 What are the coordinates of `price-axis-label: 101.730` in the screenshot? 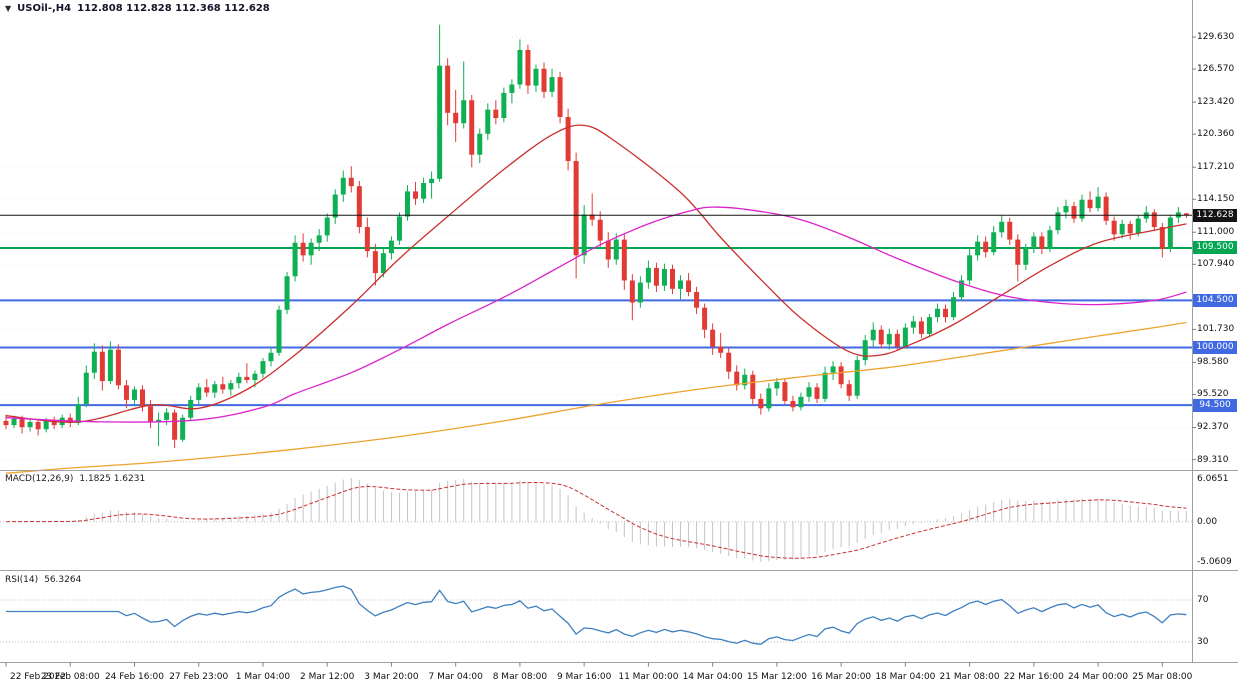 It's located at (1216, 329).